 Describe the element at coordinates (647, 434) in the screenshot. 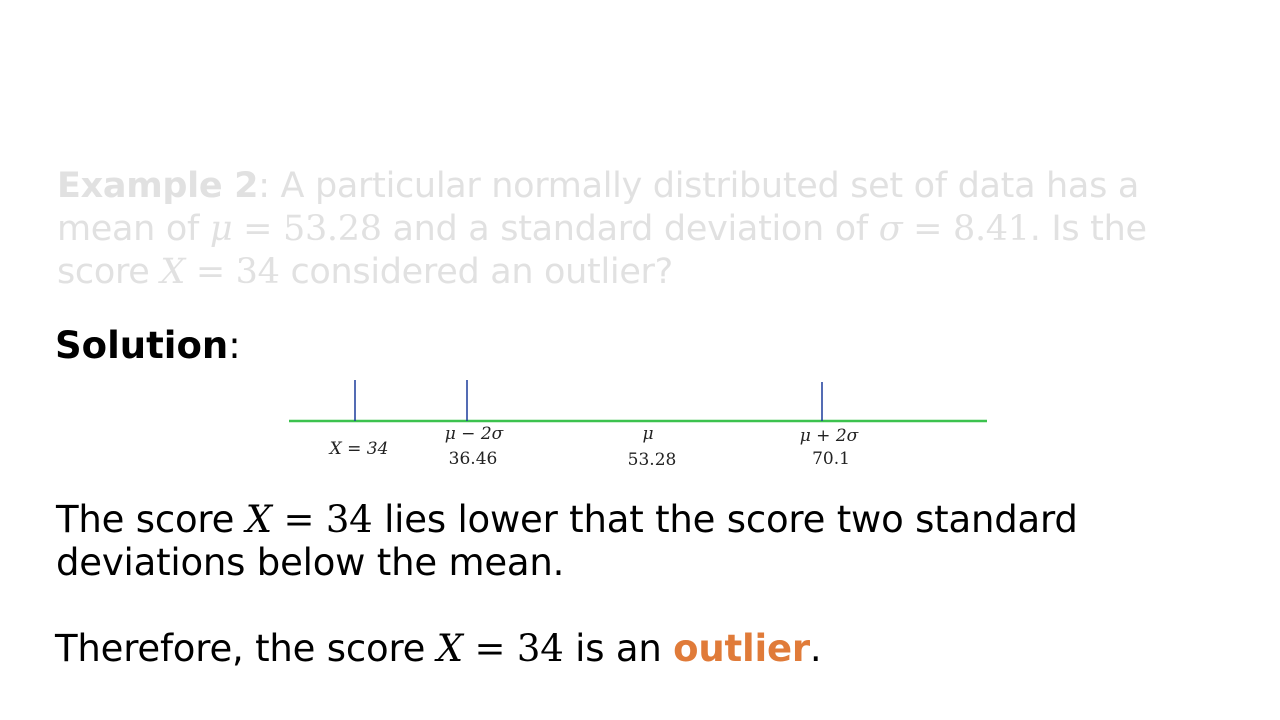

I see `marker-mean-symbol: μ` at that location.